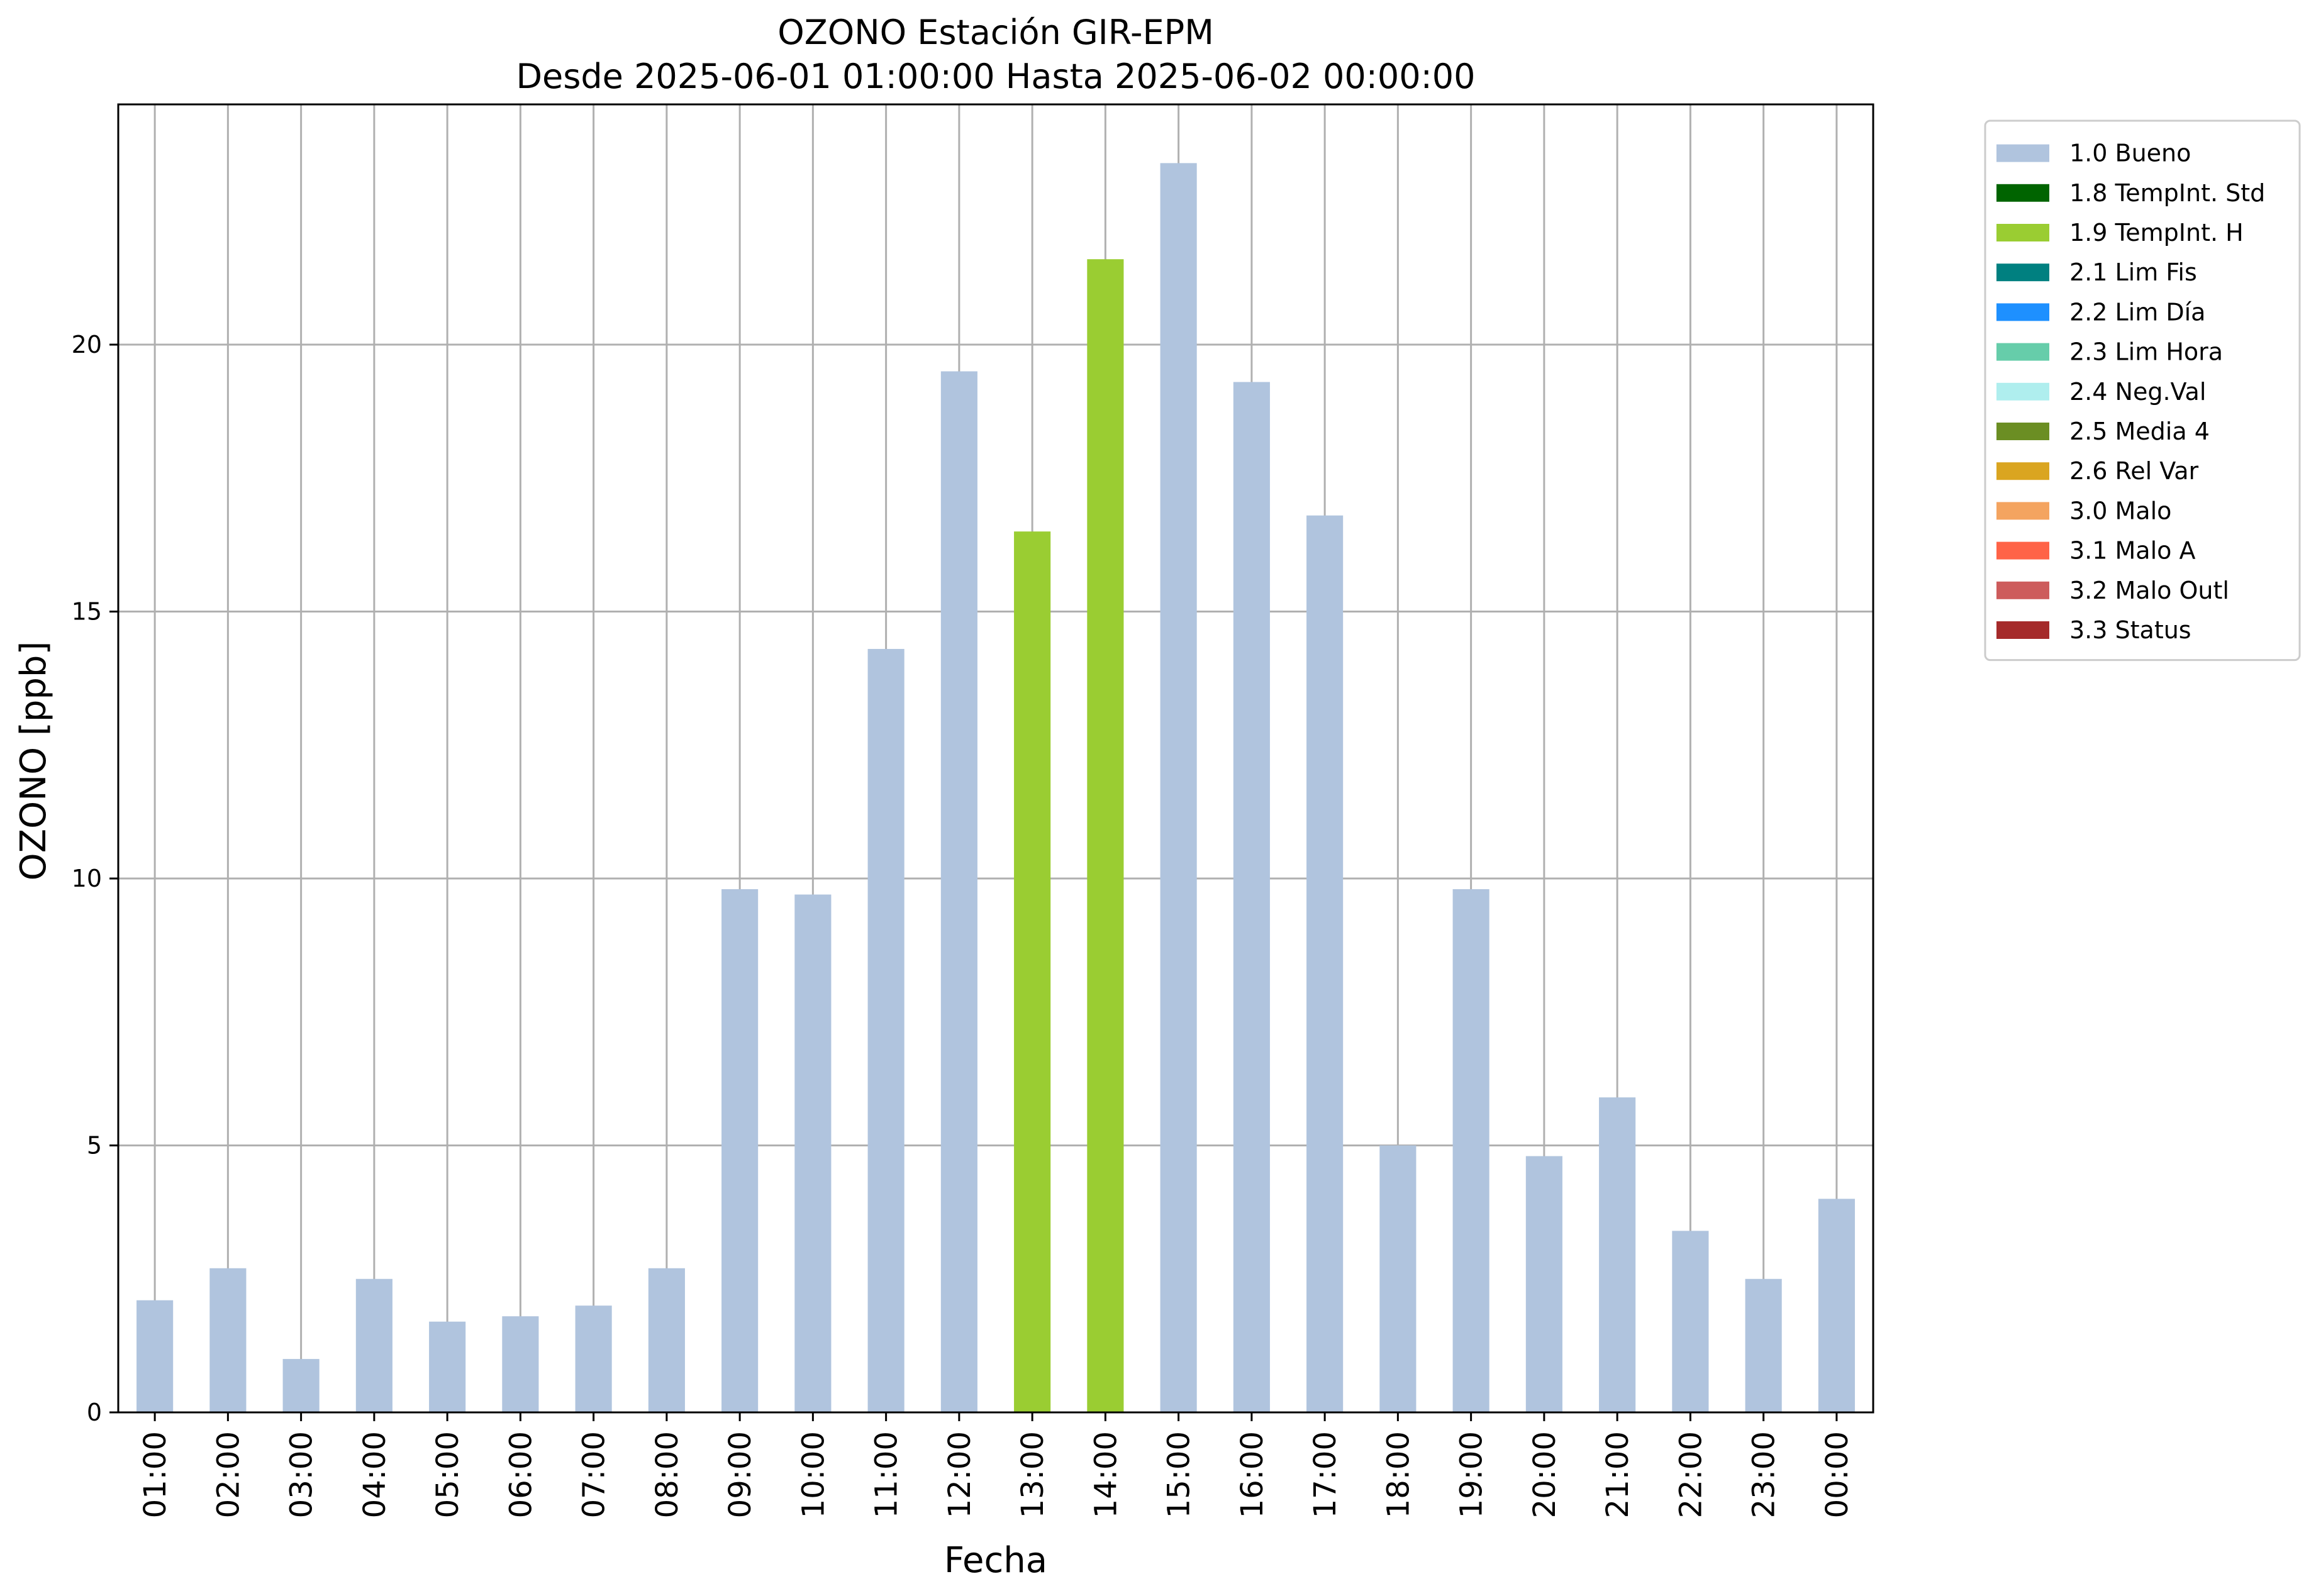  What do you see at coordinates (94, 1412) in the screenshot?
I see `y-tick-label: 0` at bounding box center [94, 1412].